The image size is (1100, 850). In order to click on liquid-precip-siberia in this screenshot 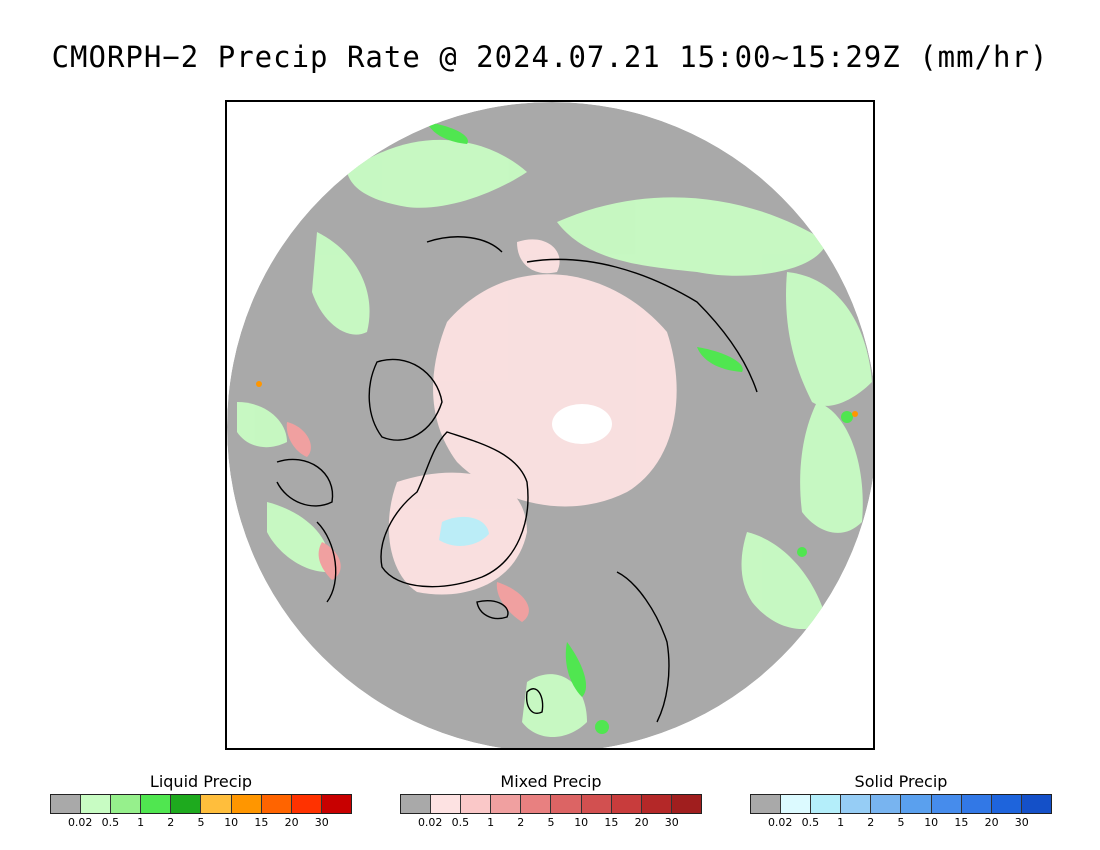, I will do `click(437, 173)`.